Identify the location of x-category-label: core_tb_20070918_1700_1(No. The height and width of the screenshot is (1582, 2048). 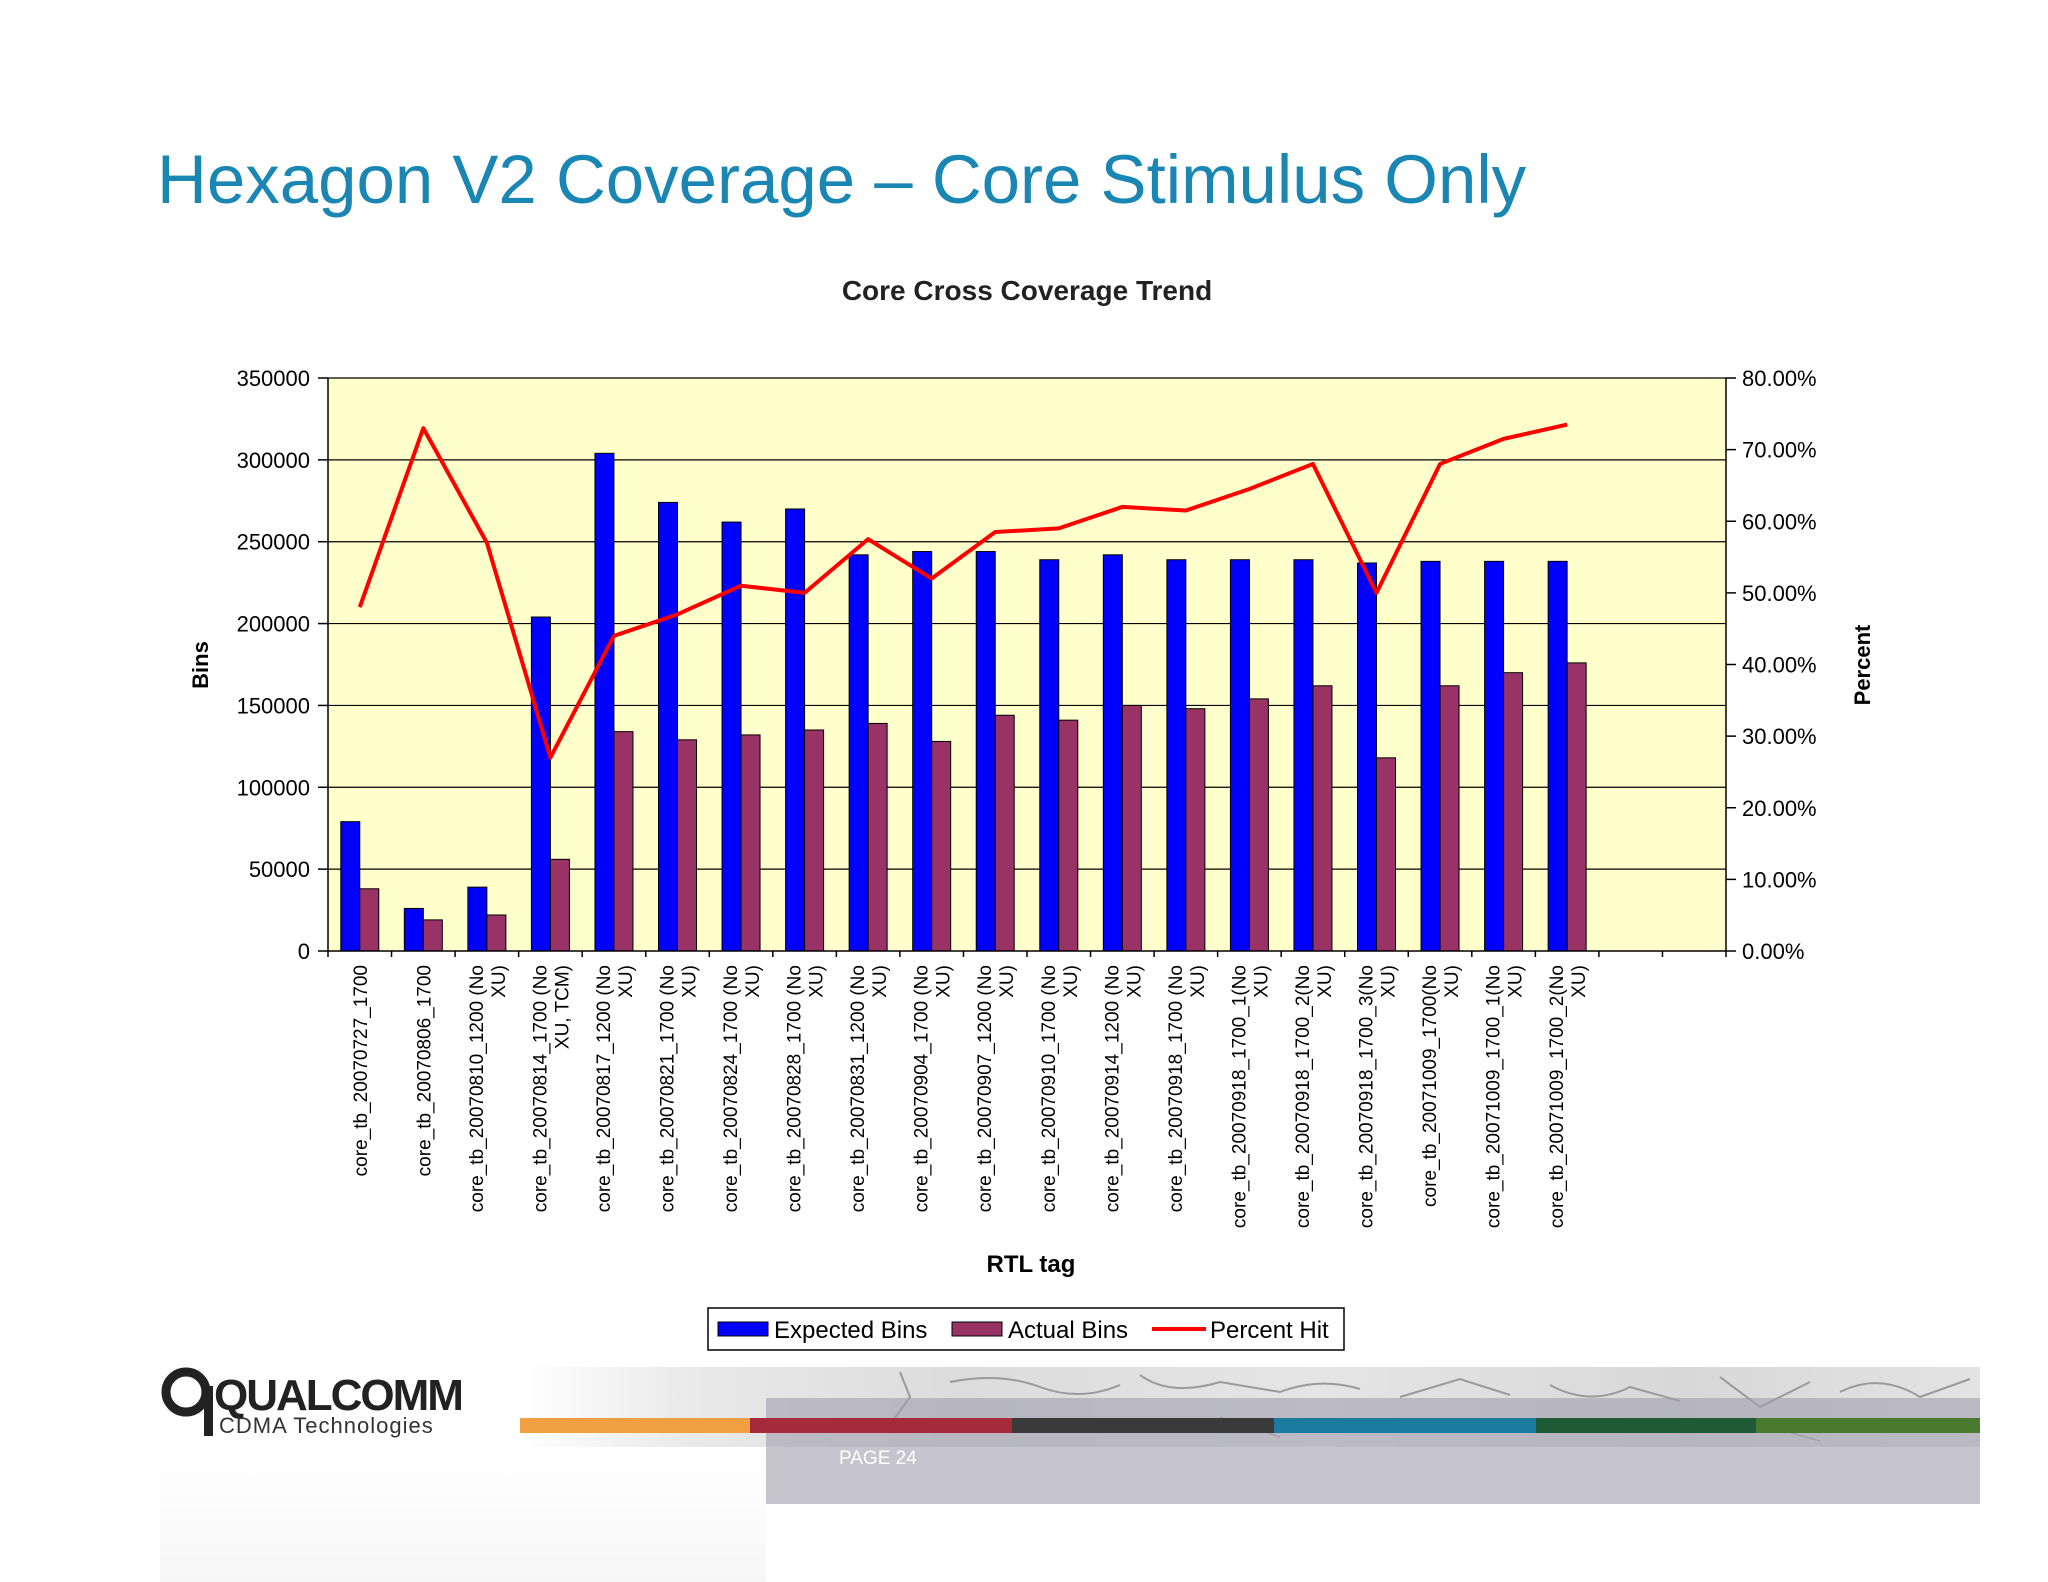
(1239, 1096).